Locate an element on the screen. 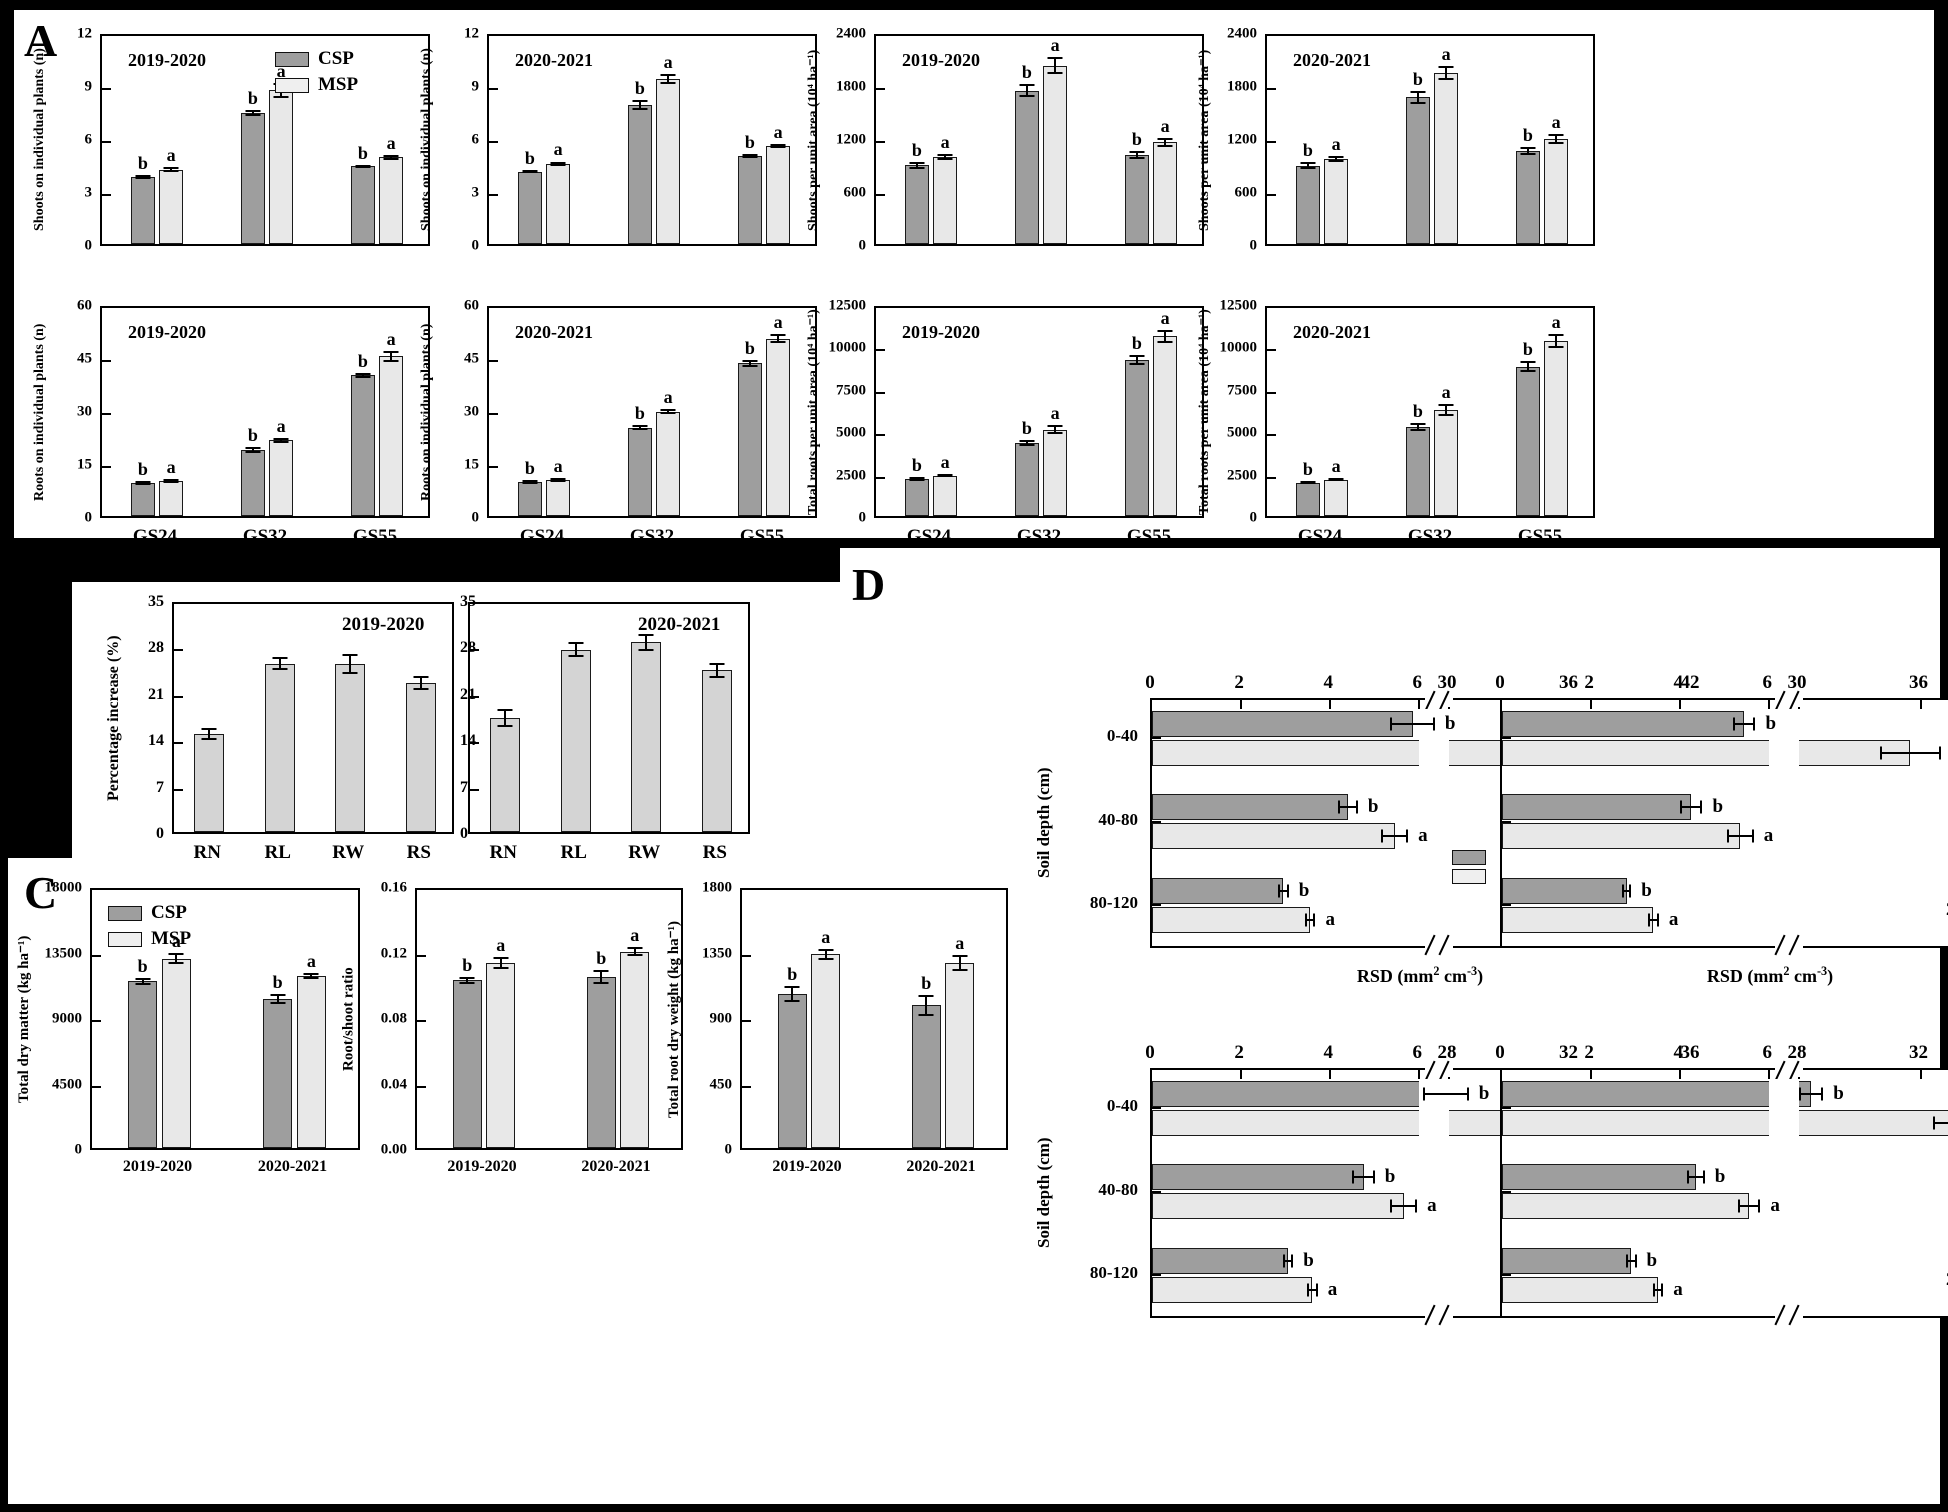  y-tick-label-a7-4: 10000 is located at coordinates (847, 347).